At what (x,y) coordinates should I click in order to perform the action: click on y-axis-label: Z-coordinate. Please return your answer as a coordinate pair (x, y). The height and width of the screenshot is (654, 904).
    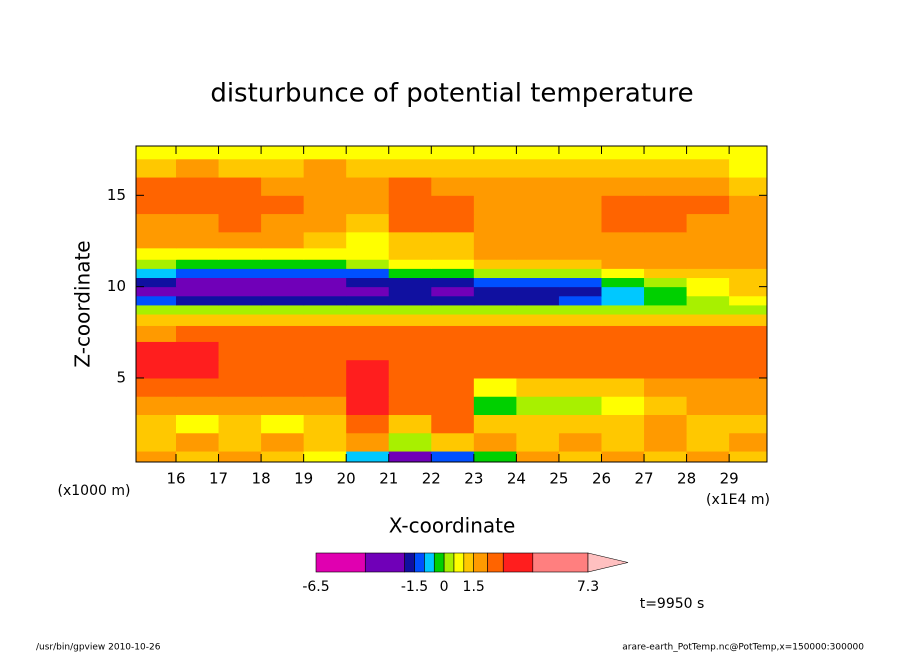
    Looking at the image, I should click on (83, 303).